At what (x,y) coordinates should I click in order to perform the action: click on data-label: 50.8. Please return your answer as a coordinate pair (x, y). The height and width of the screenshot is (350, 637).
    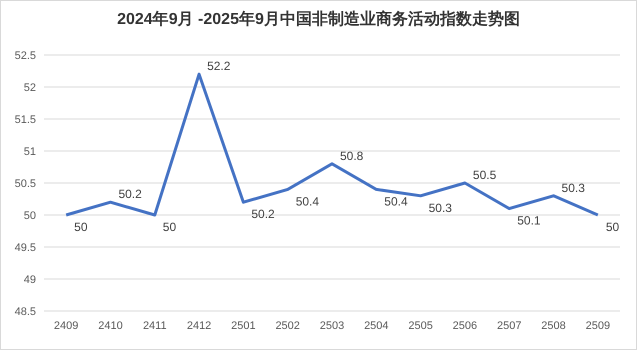
    Looking at the image, I should click on (352, 155).